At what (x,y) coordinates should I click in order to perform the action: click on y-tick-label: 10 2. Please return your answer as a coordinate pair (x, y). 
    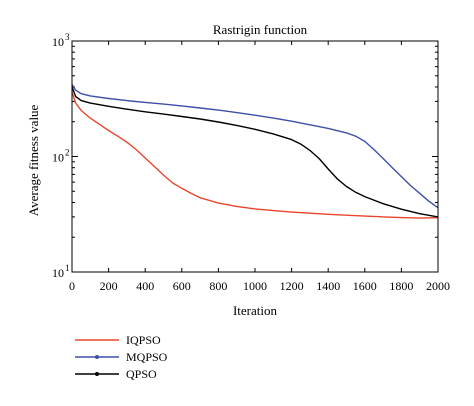
    Looking at the image, I should click on (61, 156).